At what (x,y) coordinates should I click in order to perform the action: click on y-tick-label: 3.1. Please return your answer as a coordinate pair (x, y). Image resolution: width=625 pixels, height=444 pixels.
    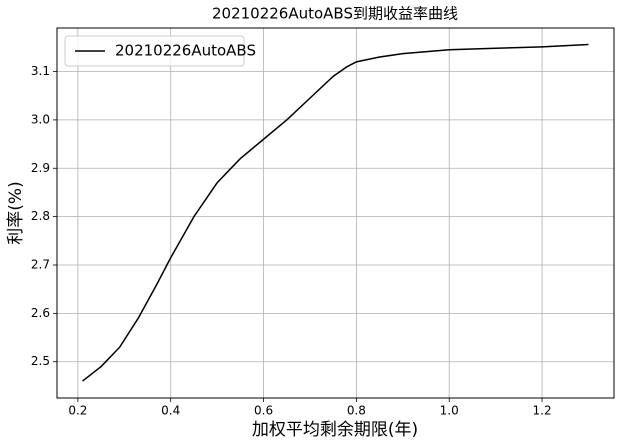
    Looking at the image, I should click on (40, 71).